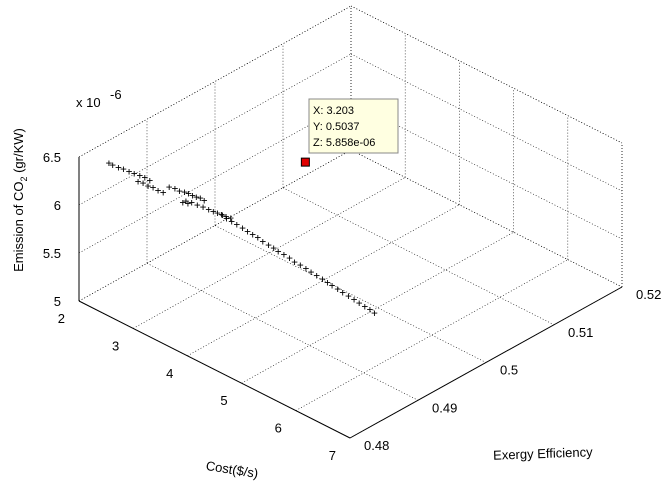 The width and height of the screenshot is (662, 481). I want to click on datatip: X: 3.203 Y: 0.5037 Z: 5.858e-06, so click(353, 126).